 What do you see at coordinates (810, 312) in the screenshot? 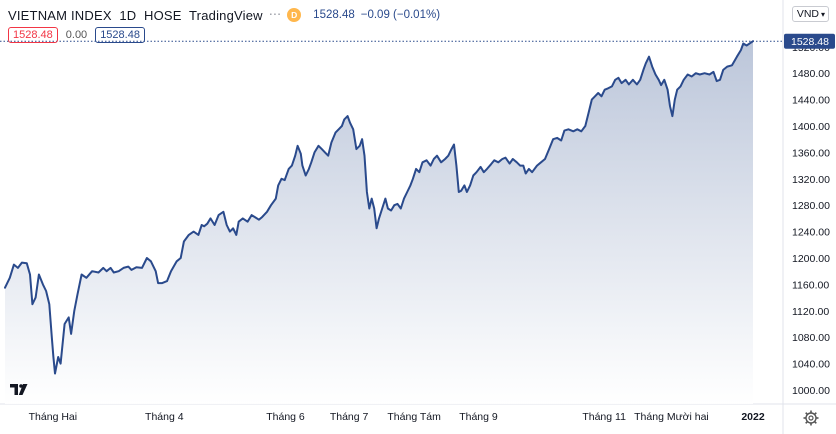
I see `y-tick-label: 1120.00` at bounding box center [810, 312].